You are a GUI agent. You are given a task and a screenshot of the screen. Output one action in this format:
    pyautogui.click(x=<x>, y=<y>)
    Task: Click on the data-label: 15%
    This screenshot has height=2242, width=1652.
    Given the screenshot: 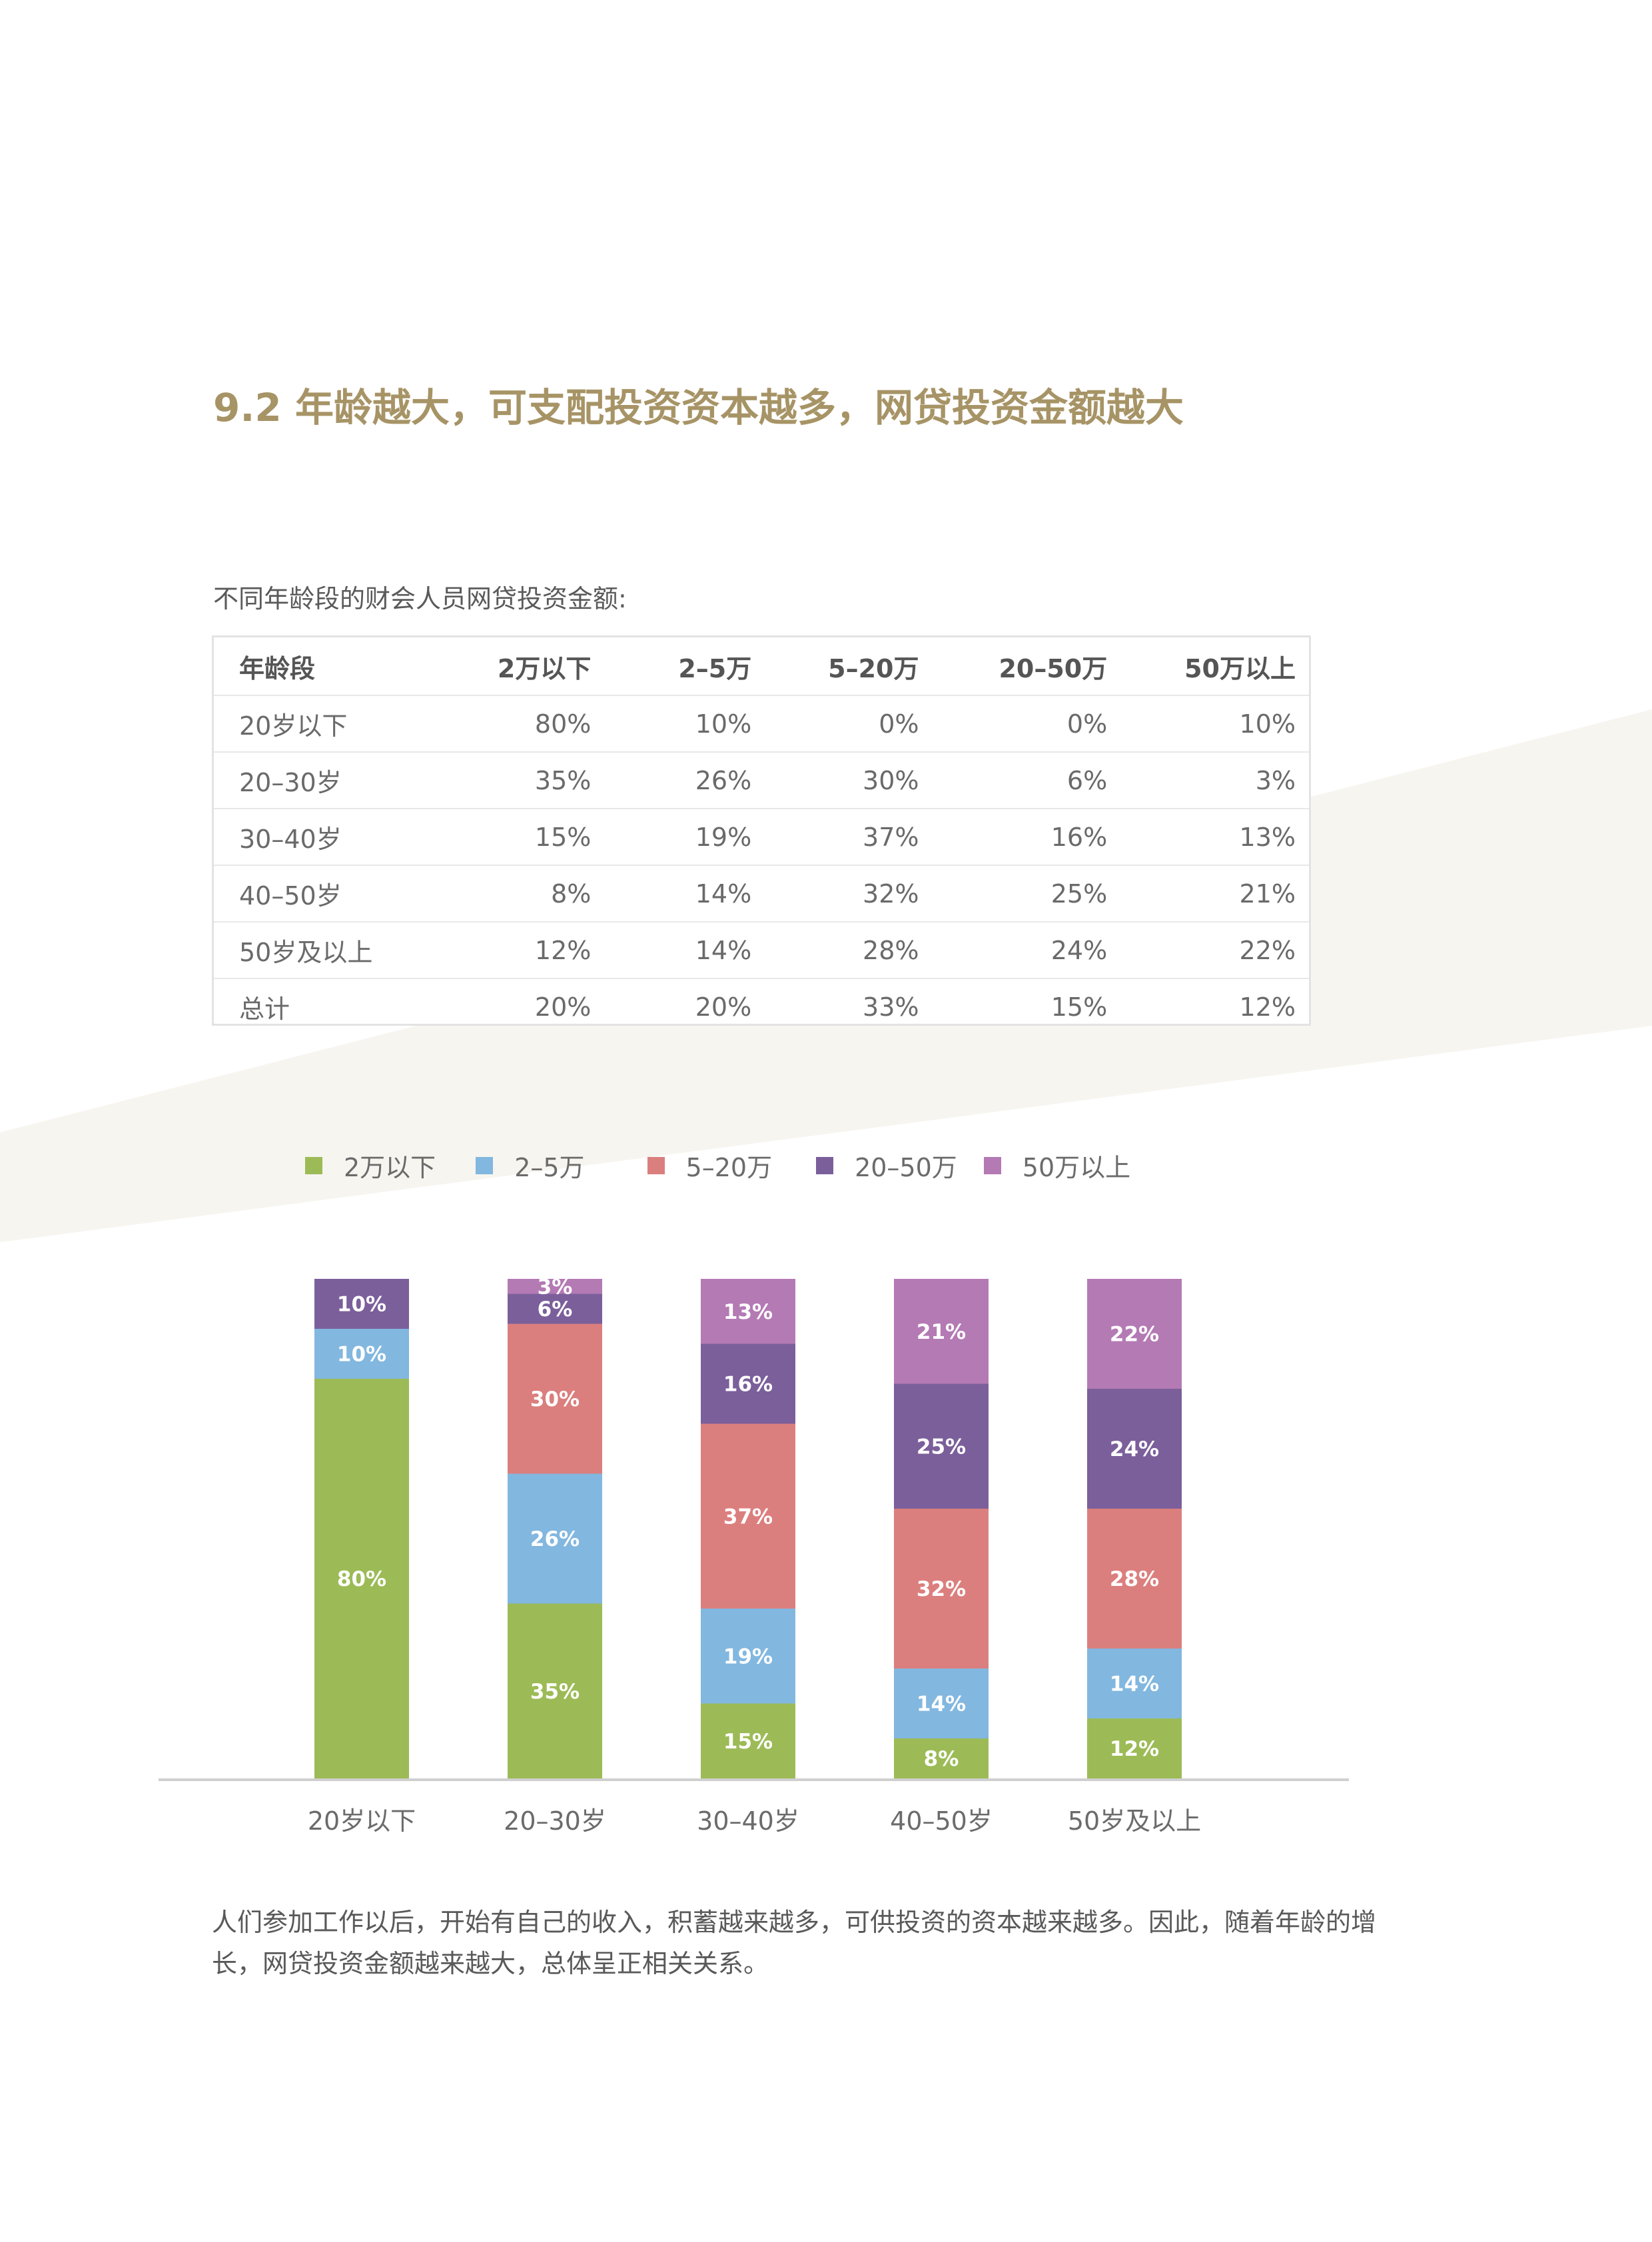 What is the action you would take?
    pyautogui.click(x=748, y=1742)
    